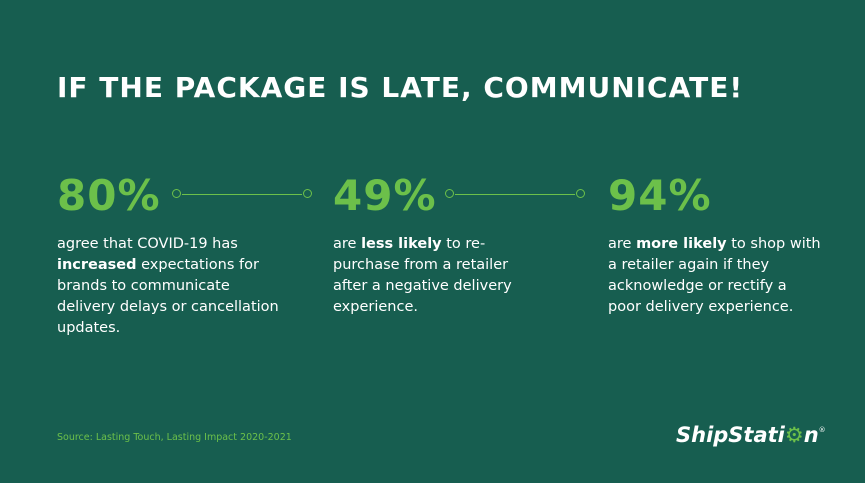  Describe the element at coordinates (401, 244) in the screenshot. I see `desc-emphasis: less likely` at that location.